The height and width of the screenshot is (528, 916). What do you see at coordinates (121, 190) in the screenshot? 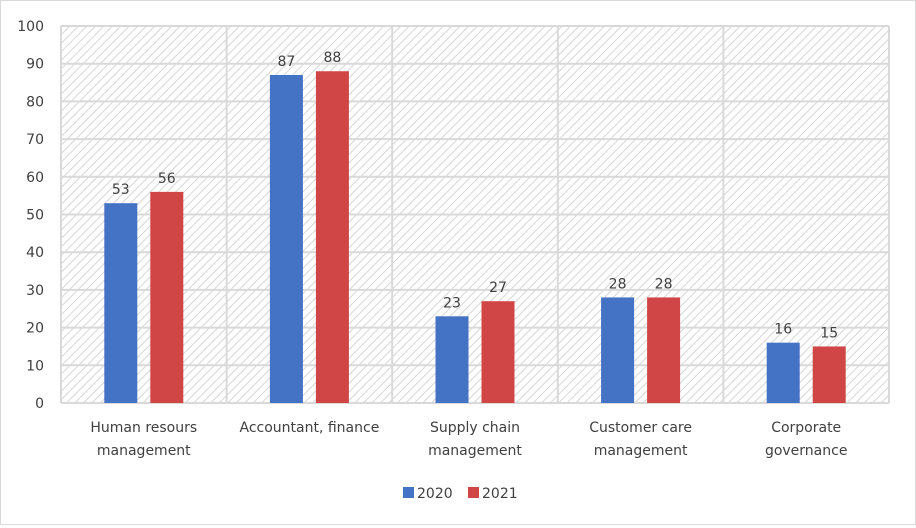
I see `data-label: 53` at bounding box center [121, 190].